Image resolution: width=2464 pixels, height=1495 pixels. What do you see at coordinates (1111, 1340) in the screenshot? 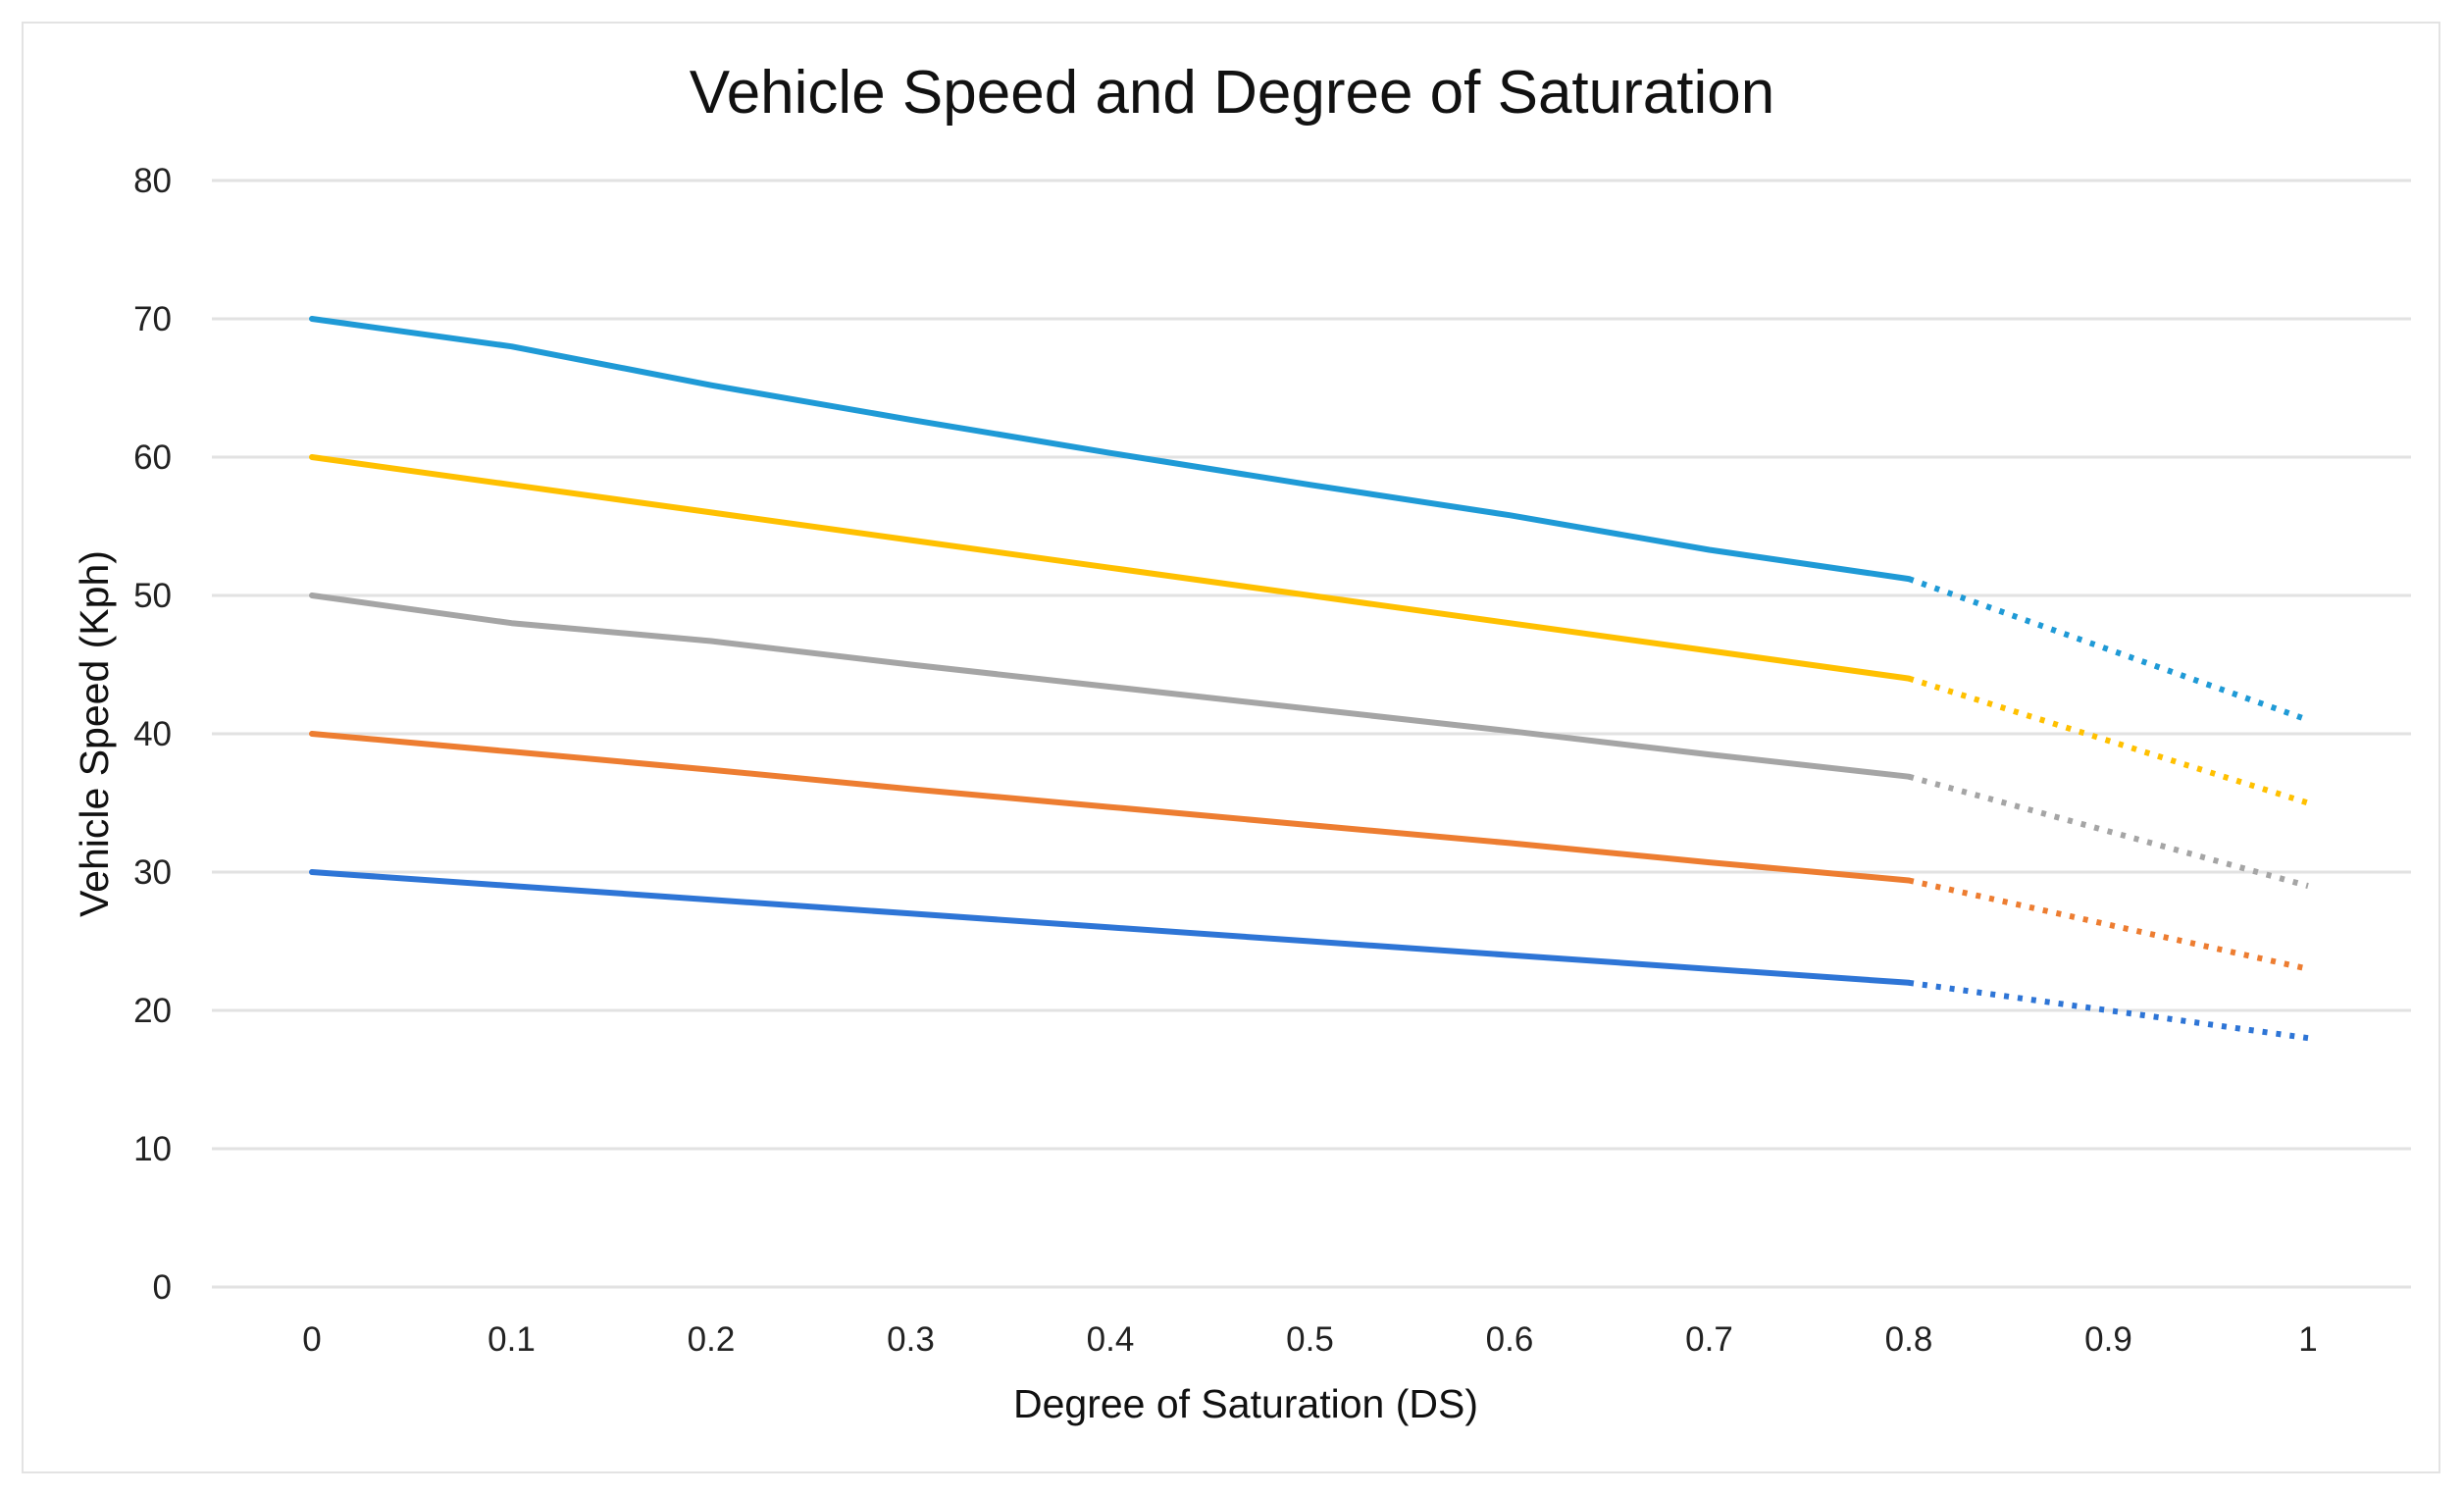
I see `x-tick-label: 0.4` at bounding box center [1111, 1340].